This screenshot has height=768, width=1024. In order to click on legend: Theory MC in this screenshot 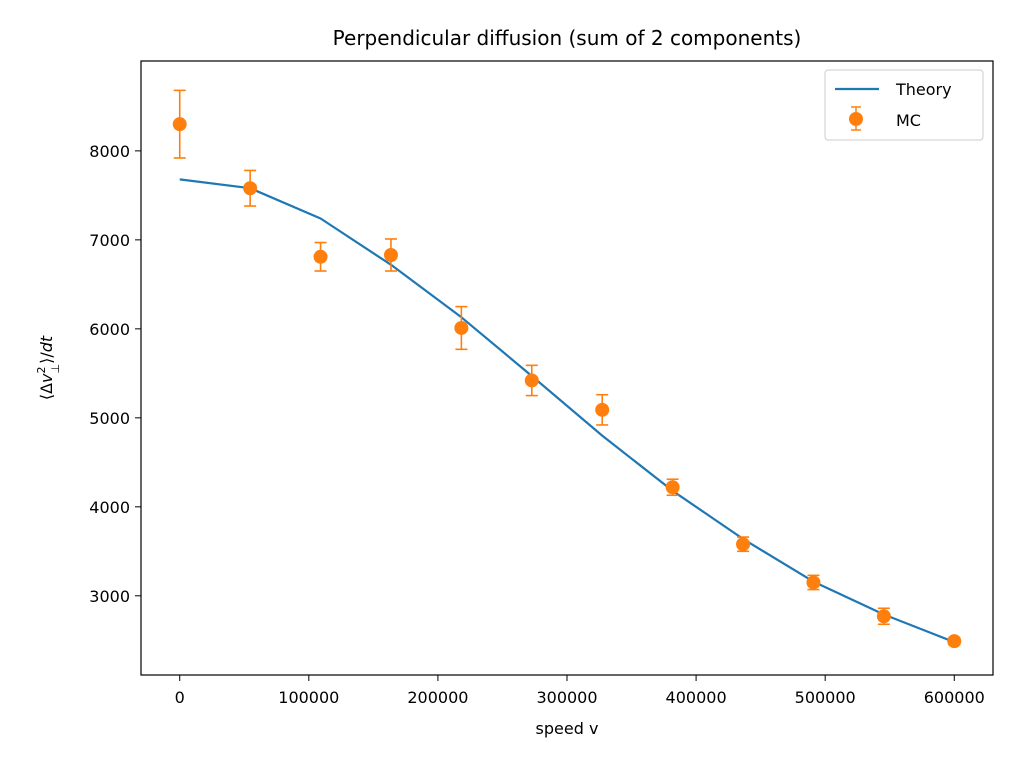, I will do `click(904, 105)`.